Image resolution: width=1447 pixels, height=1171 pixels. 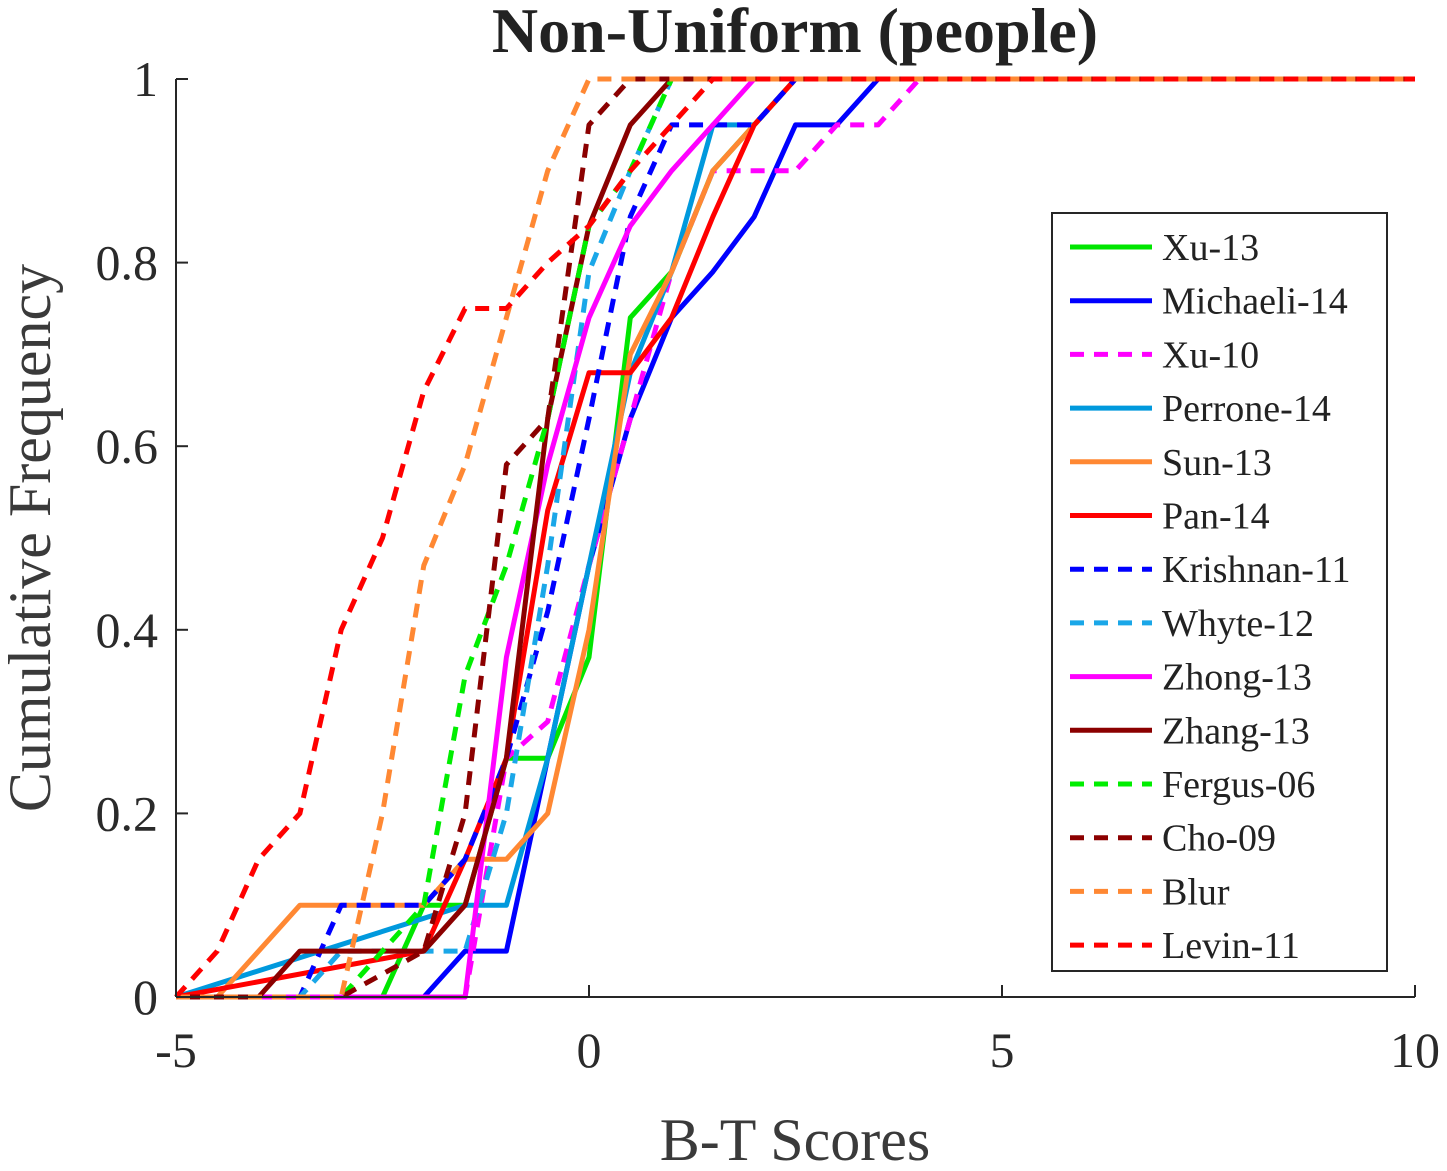 What do you see at coordinates (1256, 570) in the screenshot?
I see `legend-label: Krishnan-11` at bounding box center [1256, 570].